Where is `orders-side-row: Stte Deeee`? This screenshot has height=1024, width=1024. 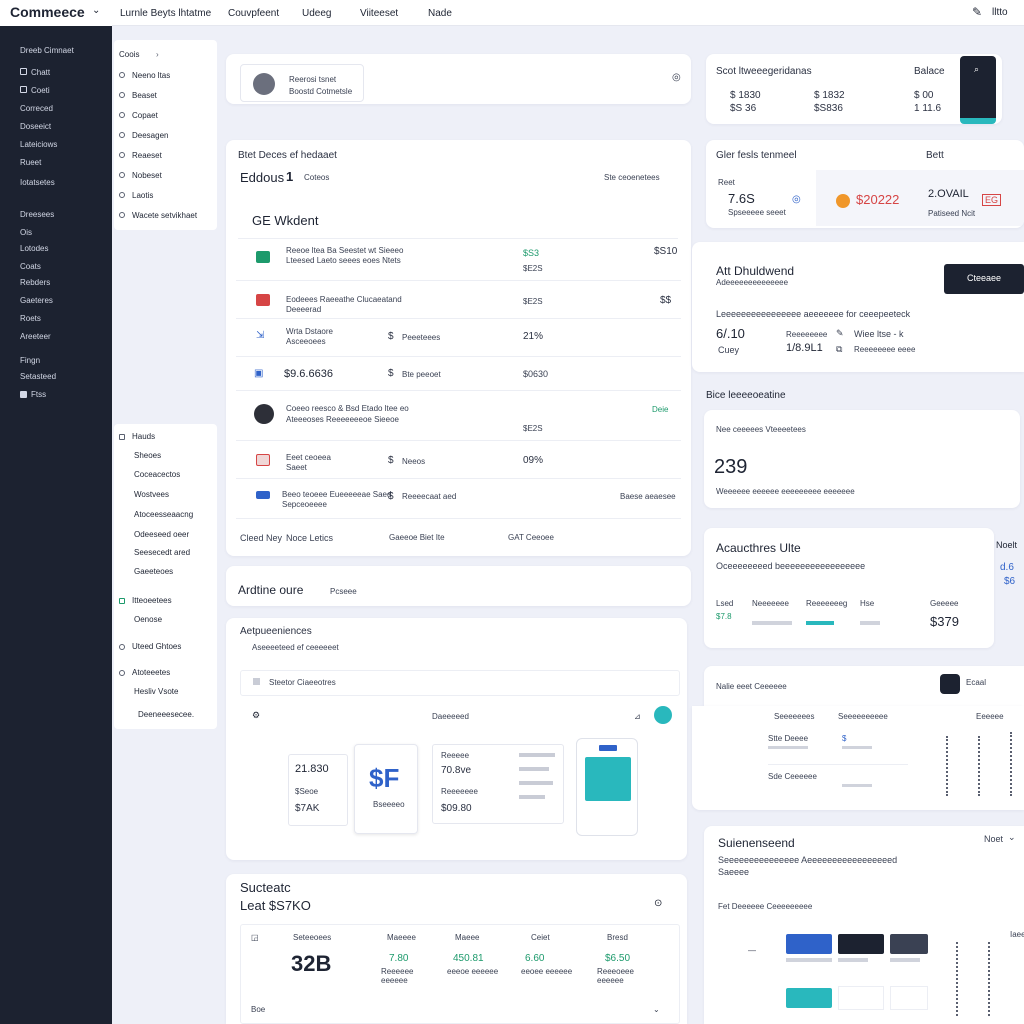
orders-side-row: Stte Deeee is located at coordinates (788, 738).